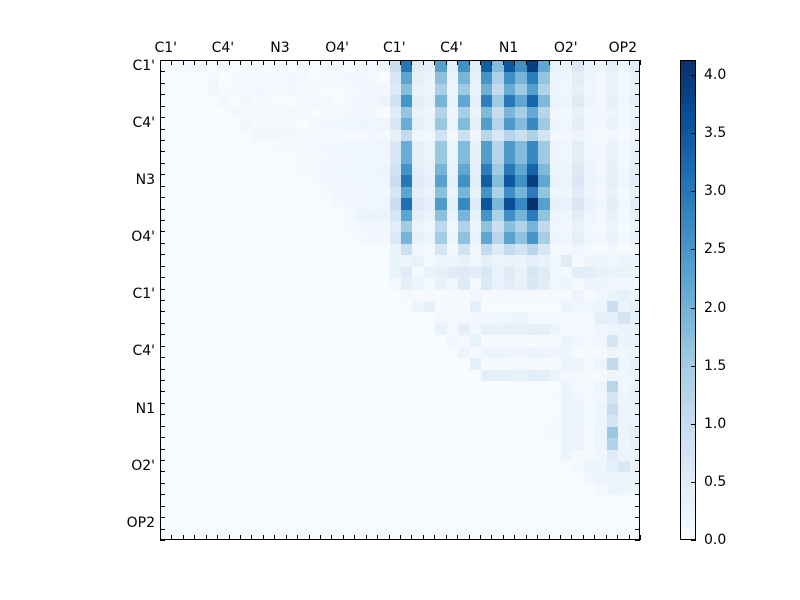 This screenshot has height=600, width=800. I want to click on colorbar-tick-label: 2.0, so click(715, 307).